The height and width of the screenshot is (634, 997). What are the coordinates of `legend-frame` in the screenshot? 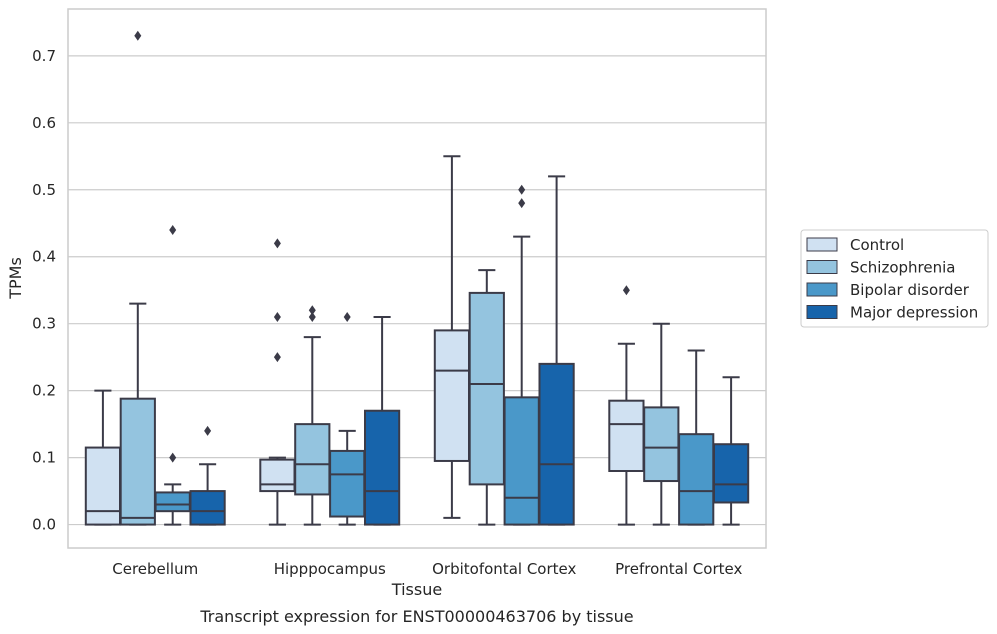 It's located at (894, 278).